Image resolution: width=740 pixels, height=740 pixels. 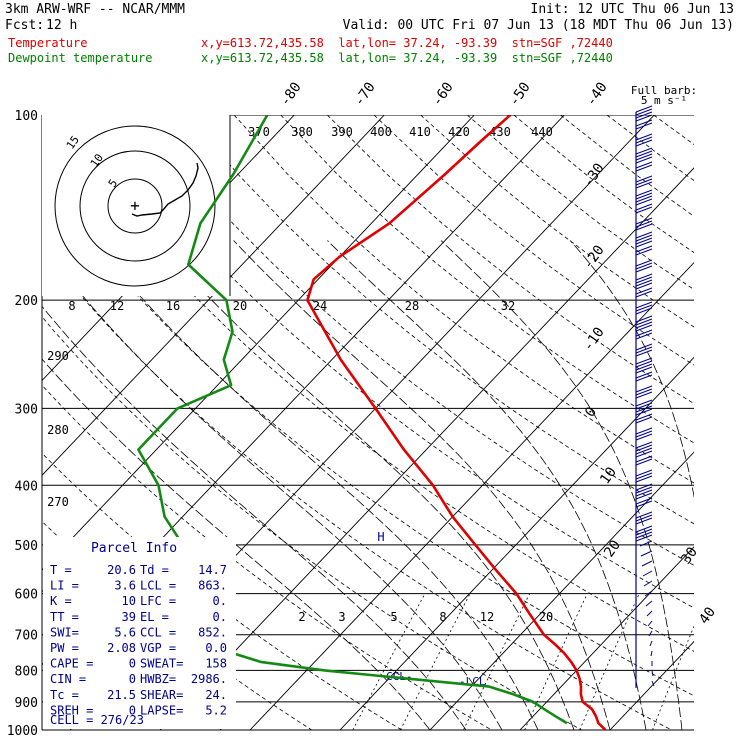 What do you see at coordinates (26, 636) in the screenshot?
I see `pressure-tick-label: 700` at bounding box center [26, 636].